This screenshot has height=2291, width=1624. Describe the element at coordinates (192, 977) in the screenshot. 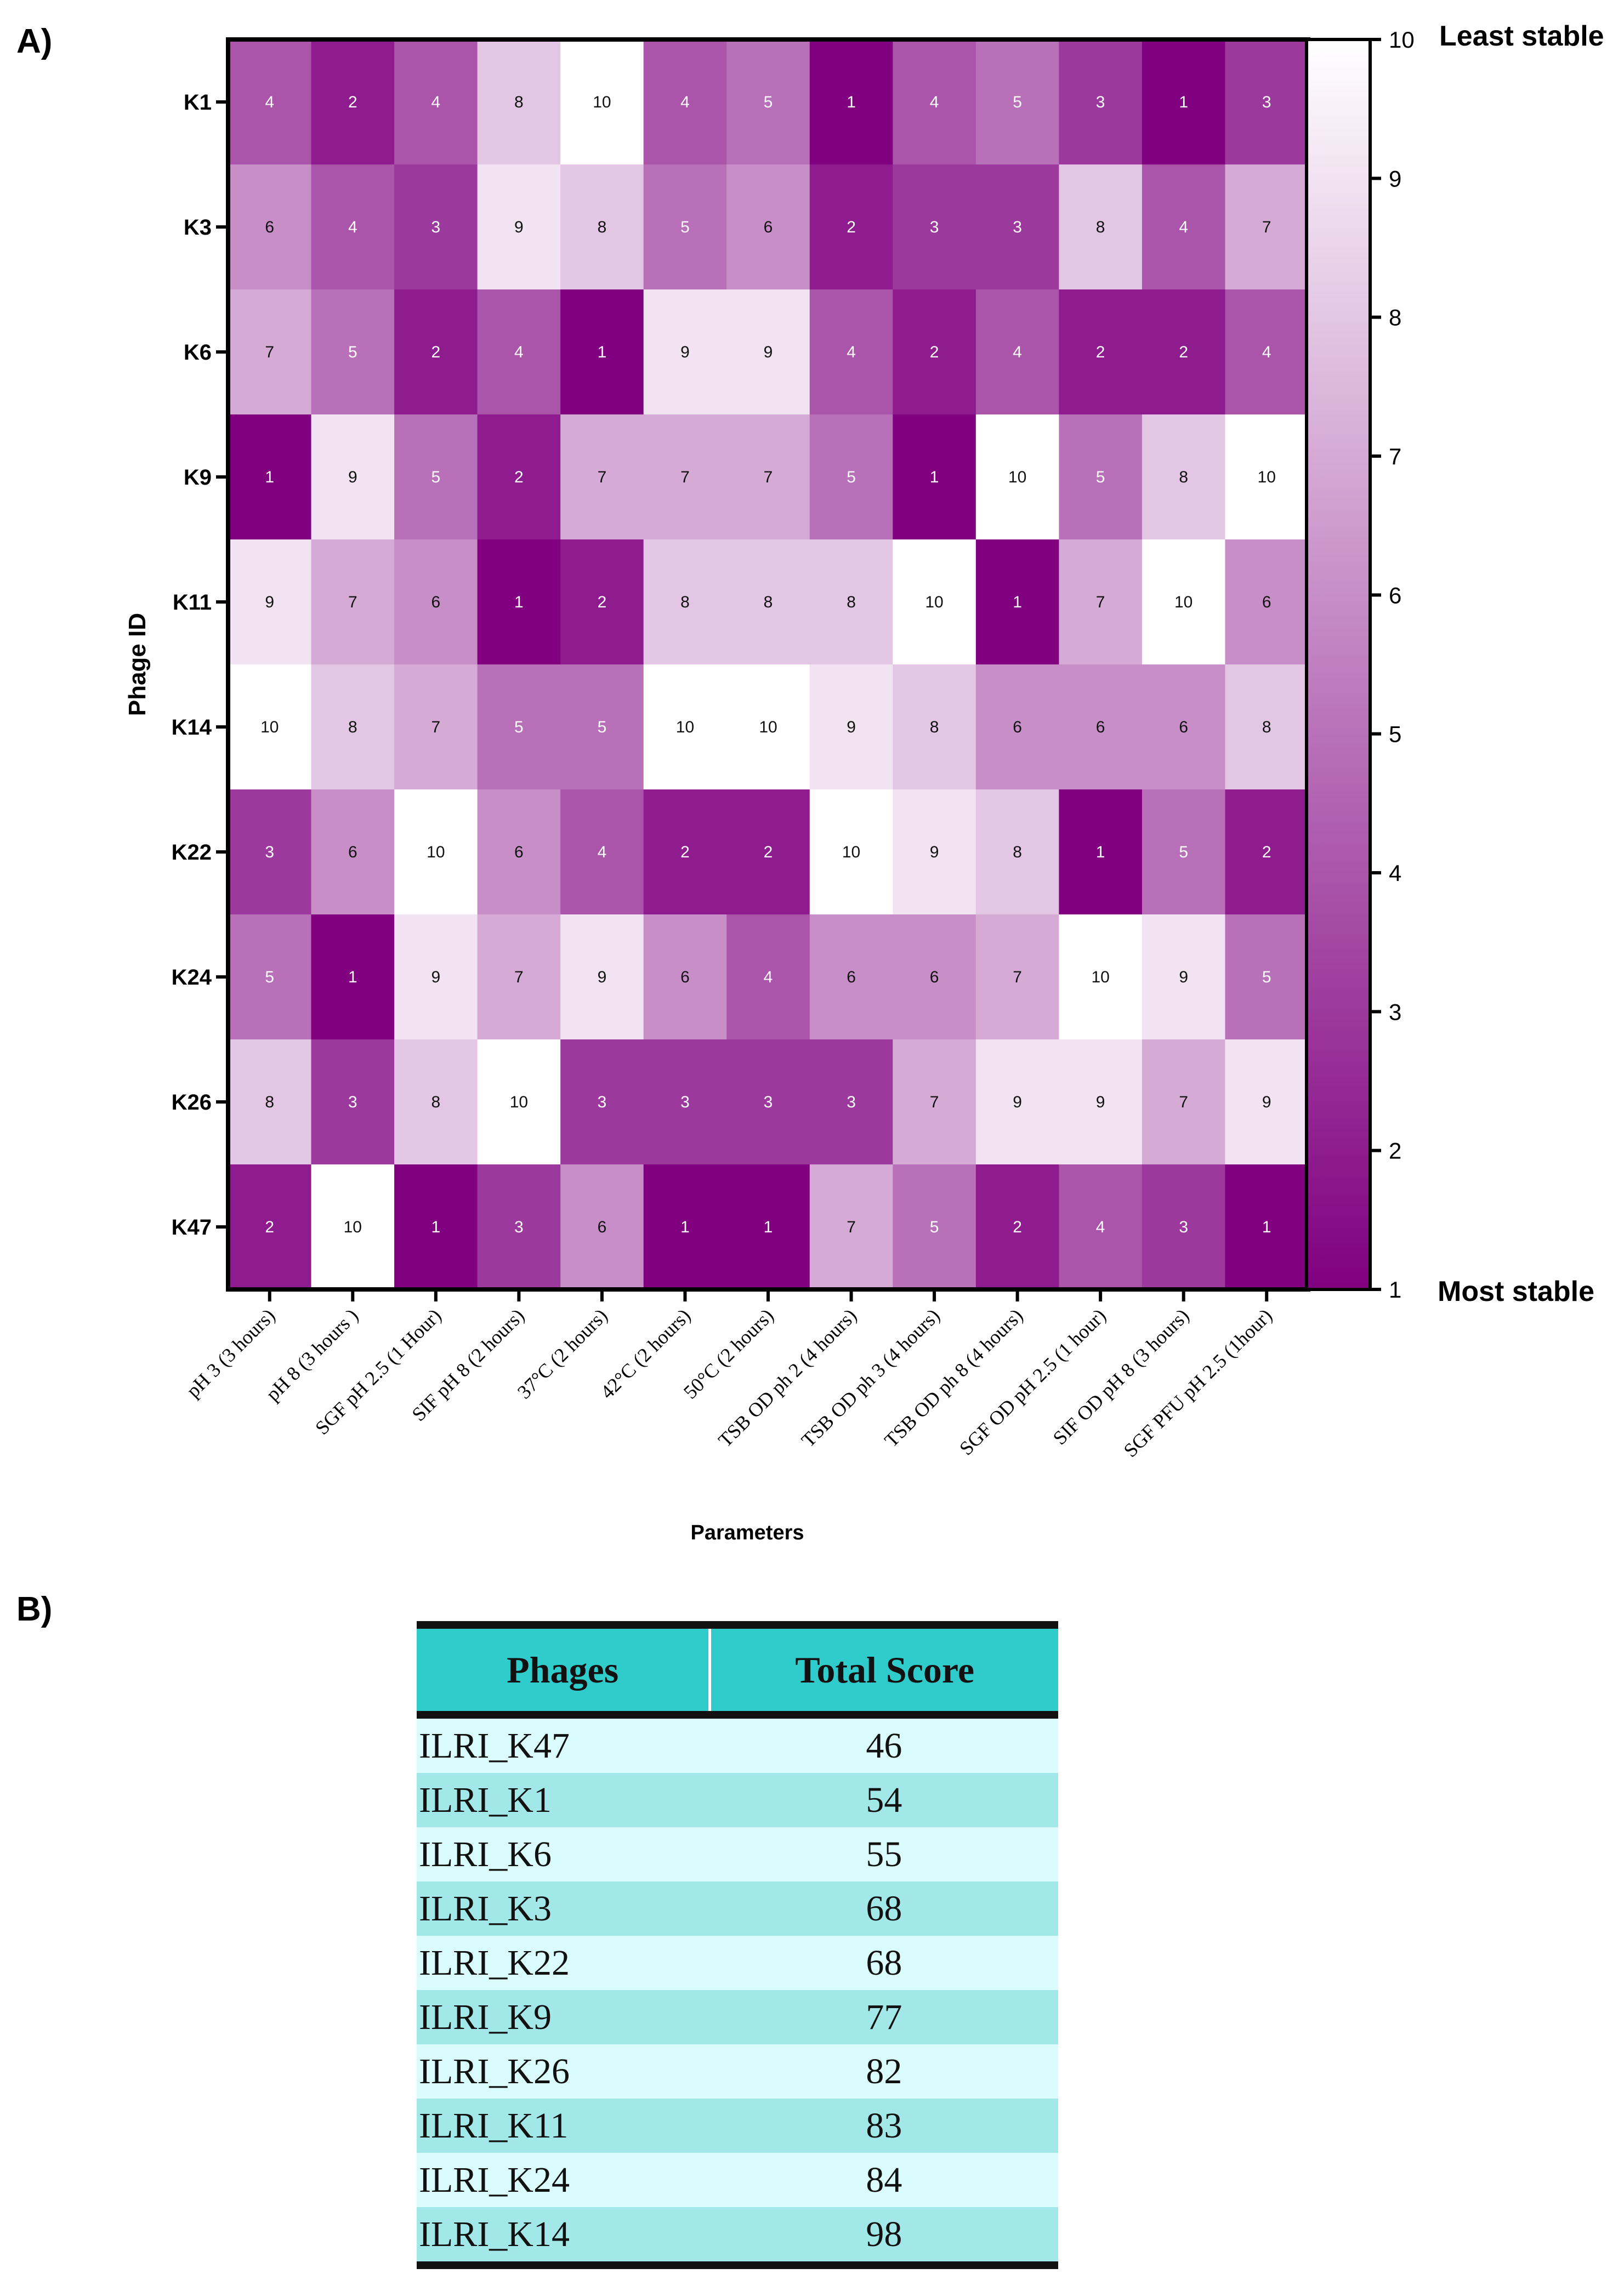

I see `row-tick-label: K24` at that location.